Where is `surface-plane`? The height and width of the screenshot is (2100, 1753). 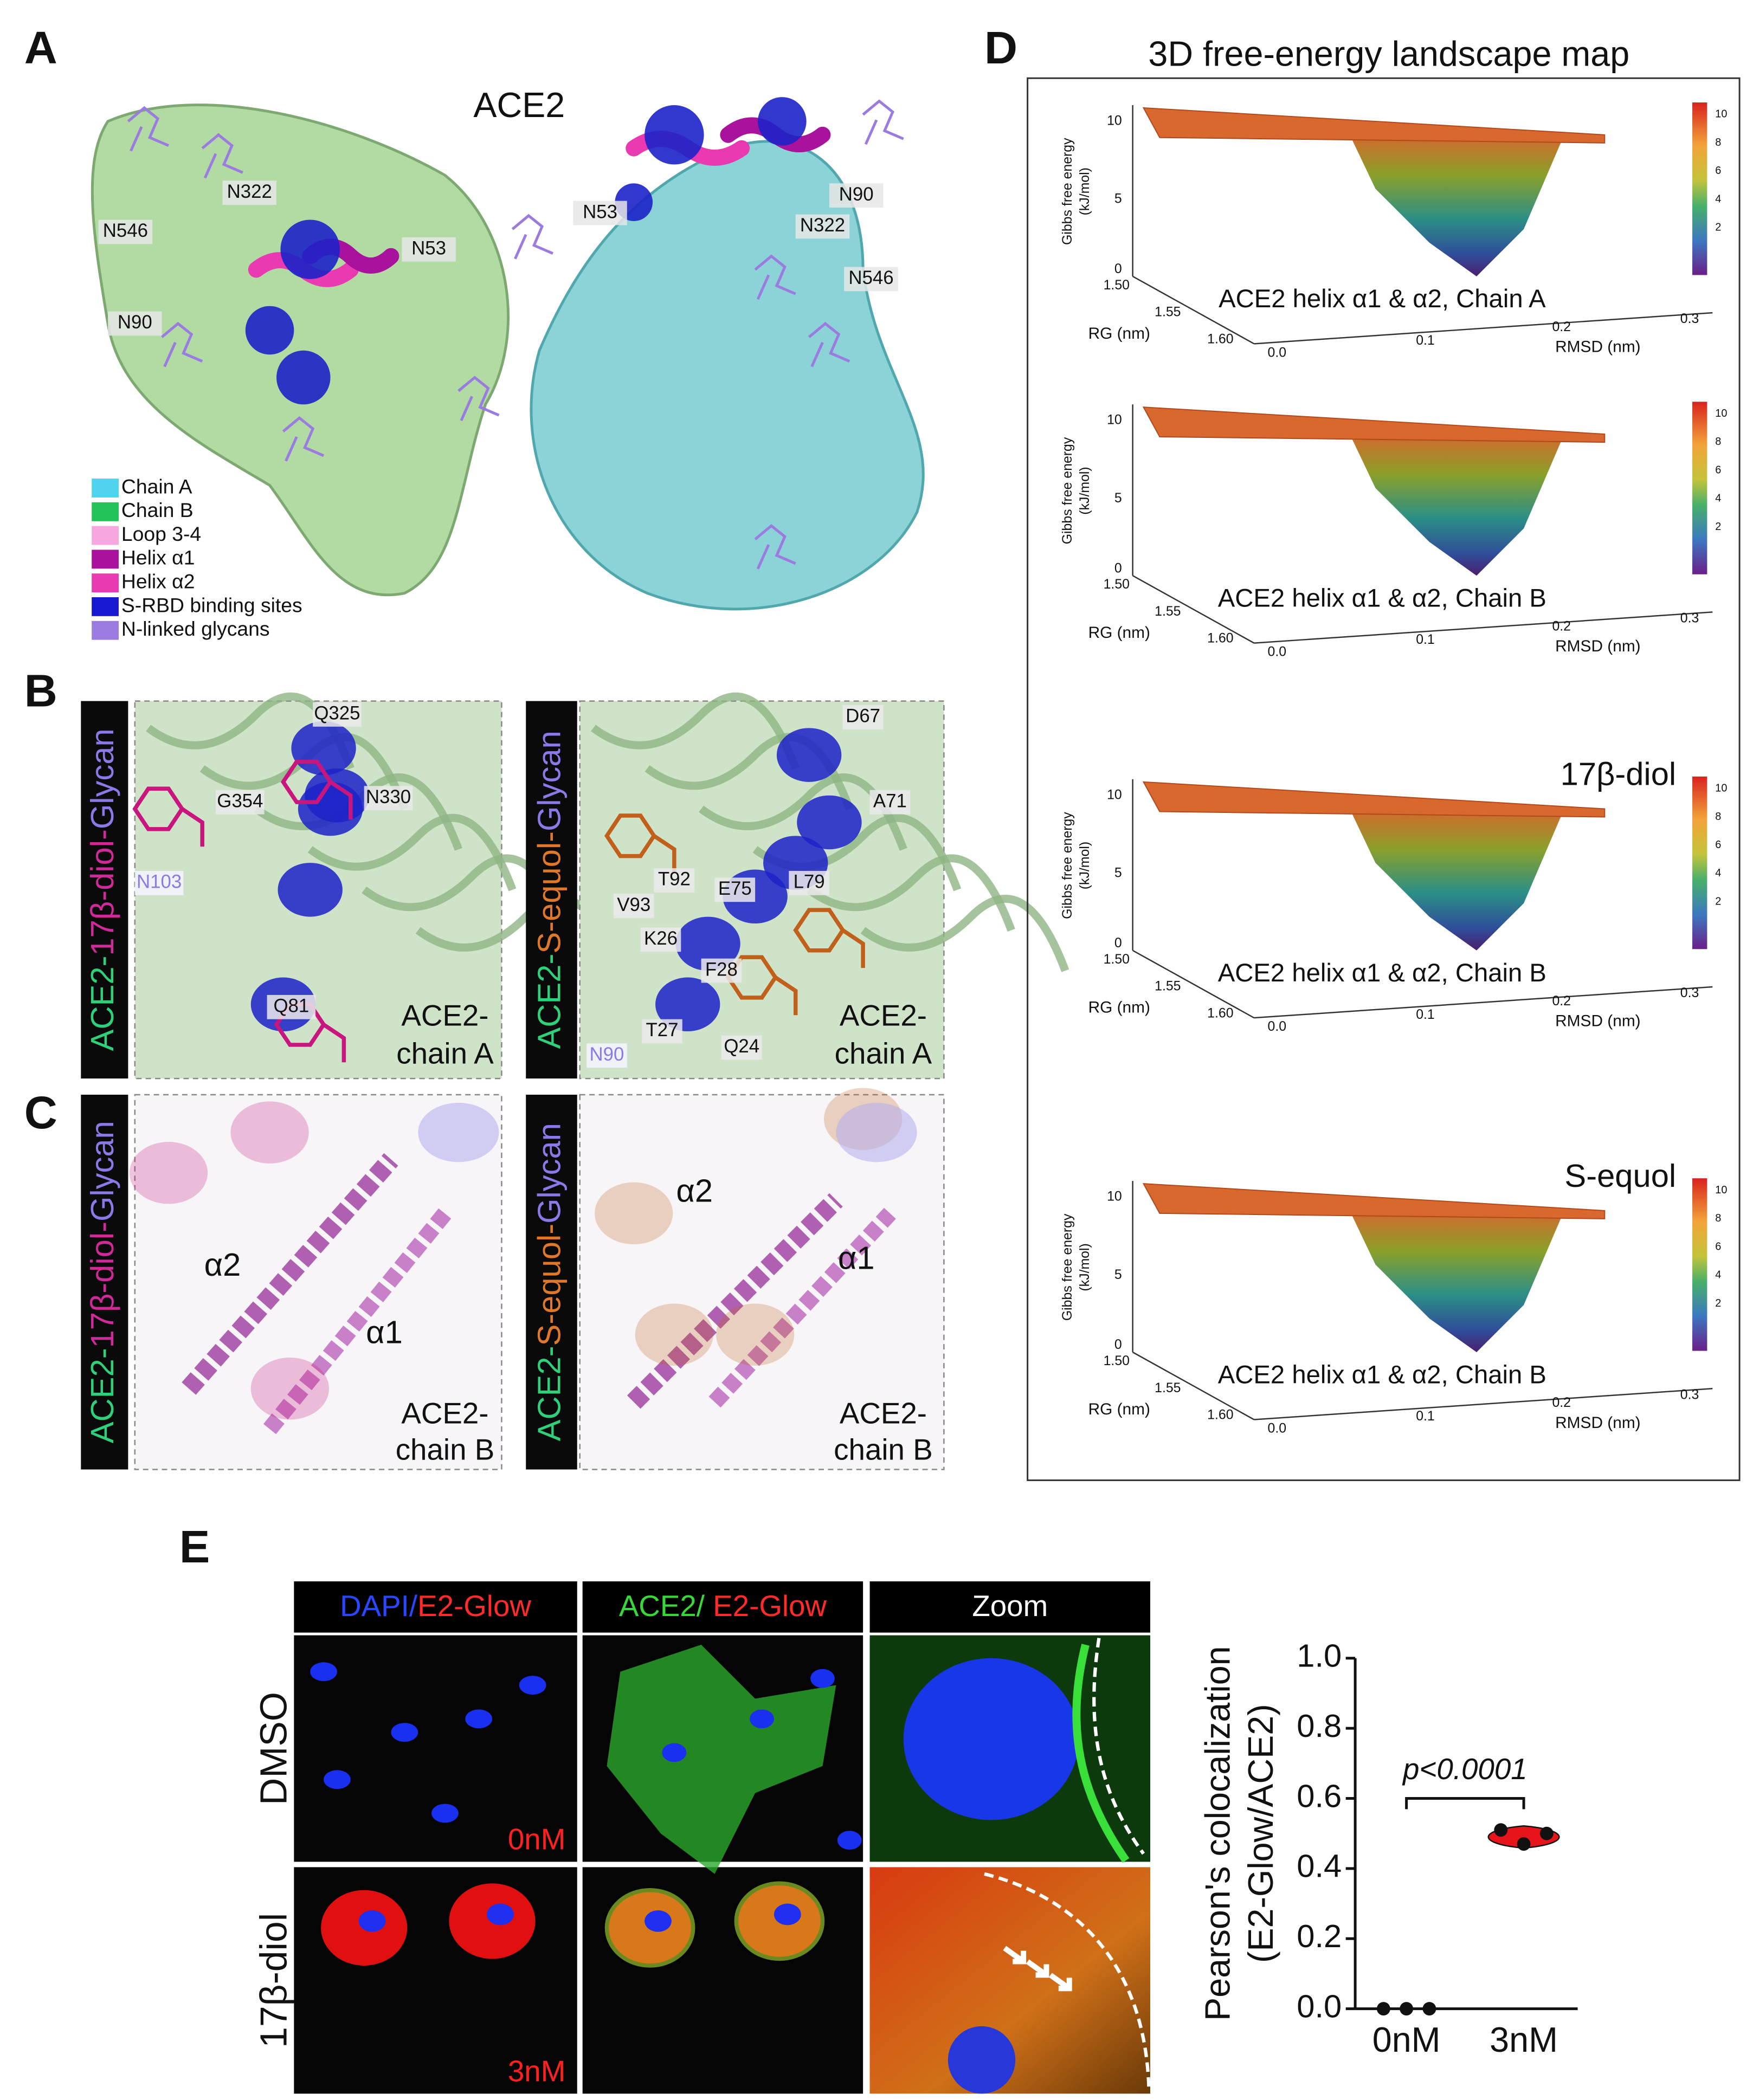 surface-plane is located at coordinates (1374, 425).